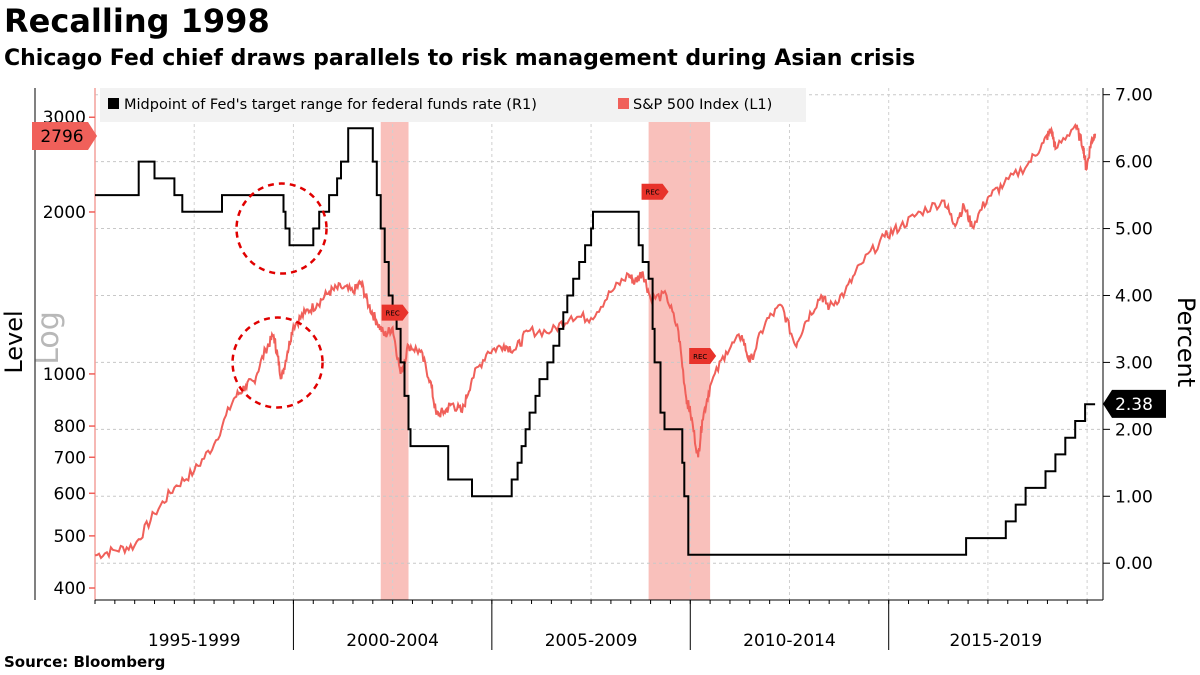 This screenshot has width=1200, height=675. I want to click on last-value-tag-sp500, so click(64, 136).